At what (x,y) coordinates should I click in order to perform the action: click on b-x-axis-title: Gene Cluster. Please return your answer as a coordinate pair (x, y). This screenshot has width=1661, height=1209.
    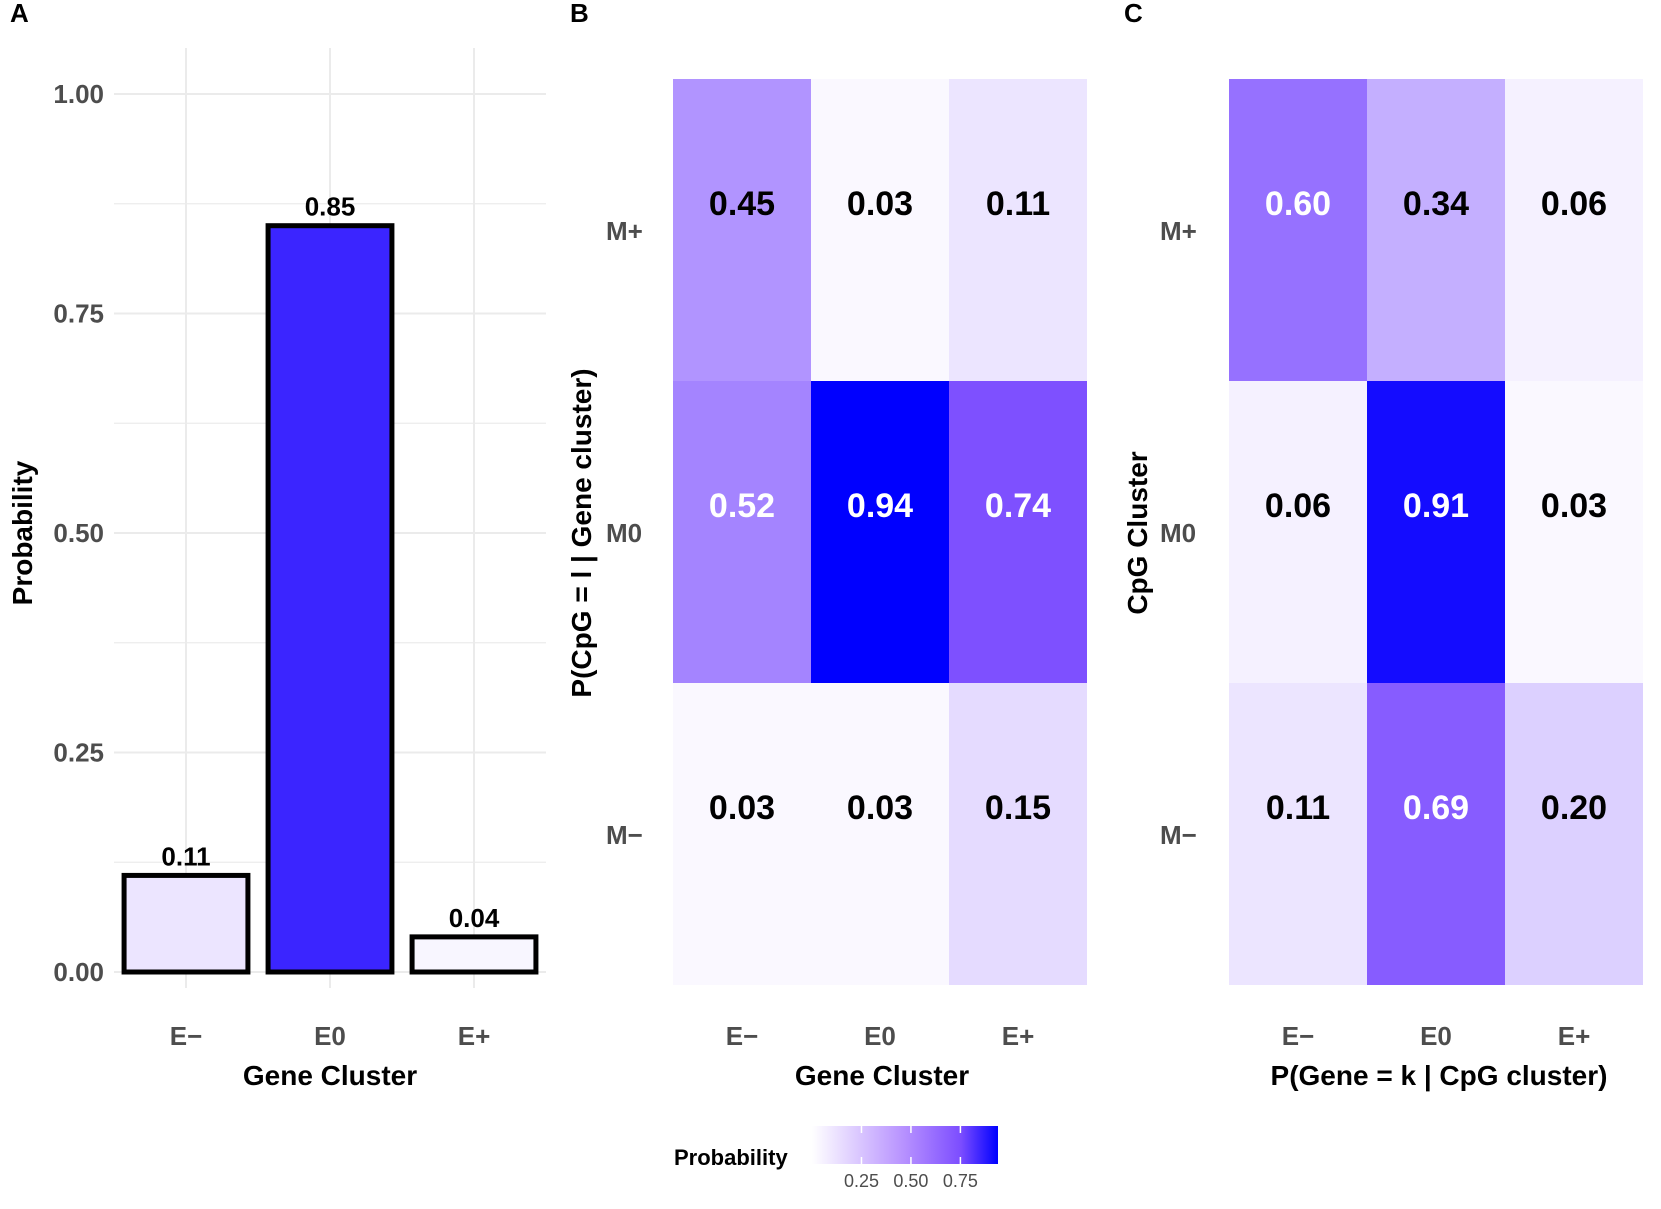
    Looking at the image, I should click on (882, 1075).